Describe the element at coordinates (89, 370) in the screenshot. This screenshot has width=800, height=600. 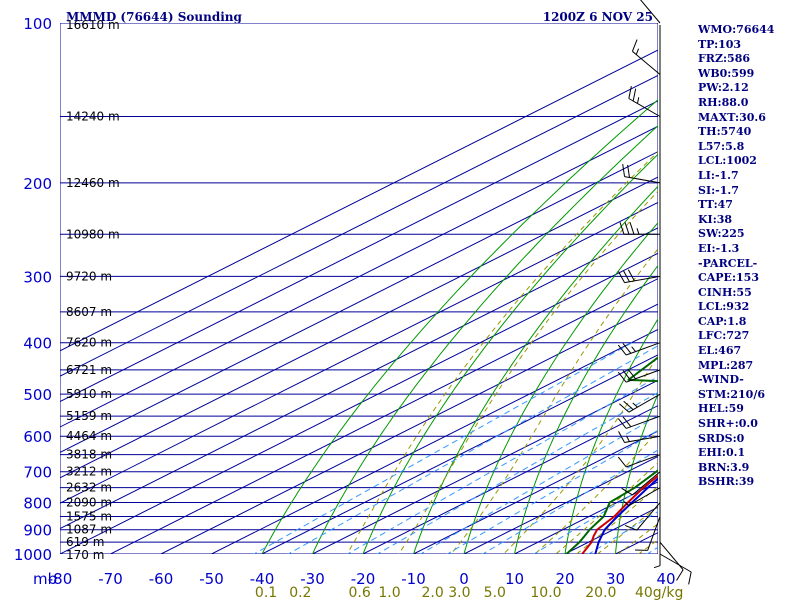
I see `height-label: 6721 m` at that location.